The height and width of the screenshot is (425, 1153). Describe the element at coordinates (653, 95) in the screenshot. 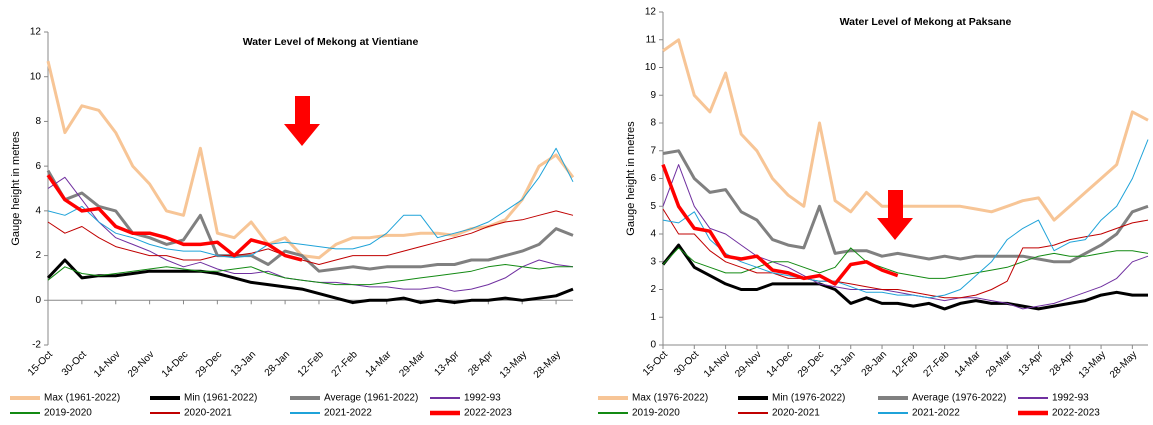

I see `y-tick-label: 9` at that location.